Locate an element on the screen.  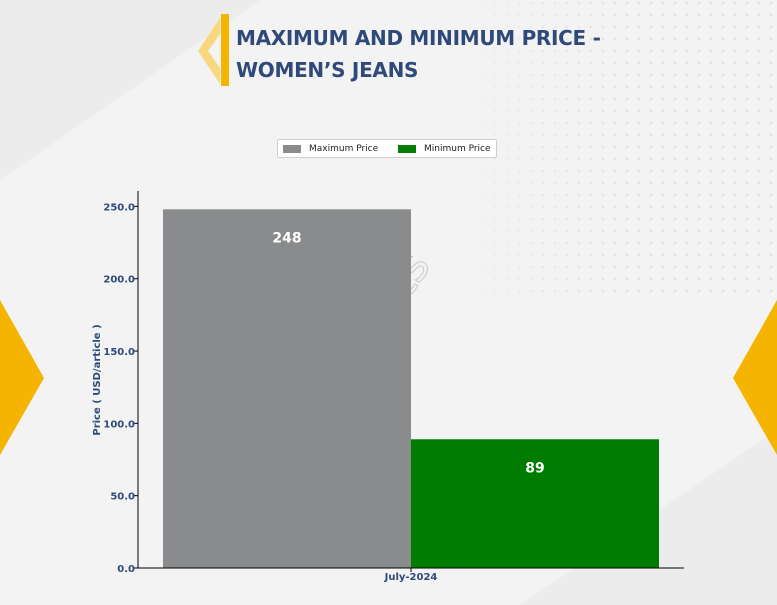
y-tick-label: 150.0 is located at coordinates (119, 352).